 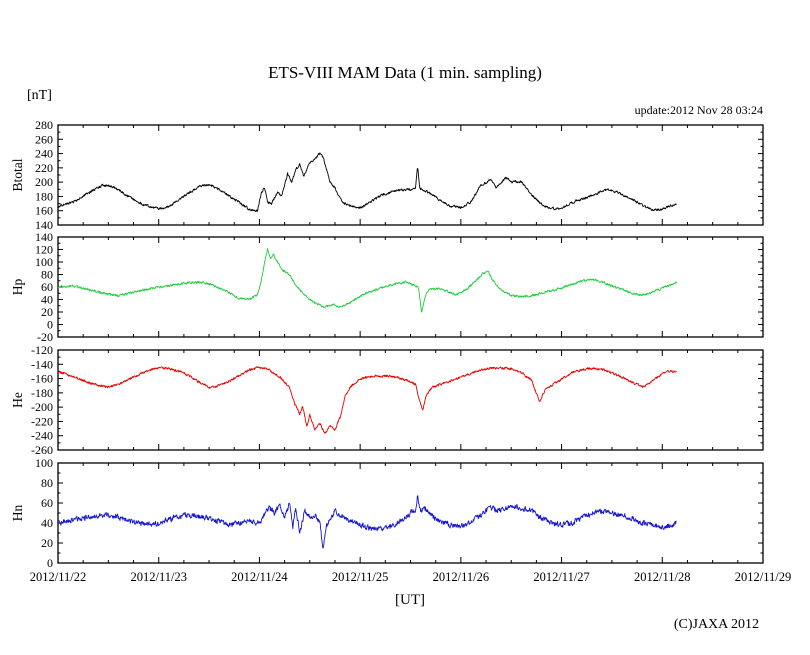 I want to click on y-tick-label: -260, so click(x=42, y=450).